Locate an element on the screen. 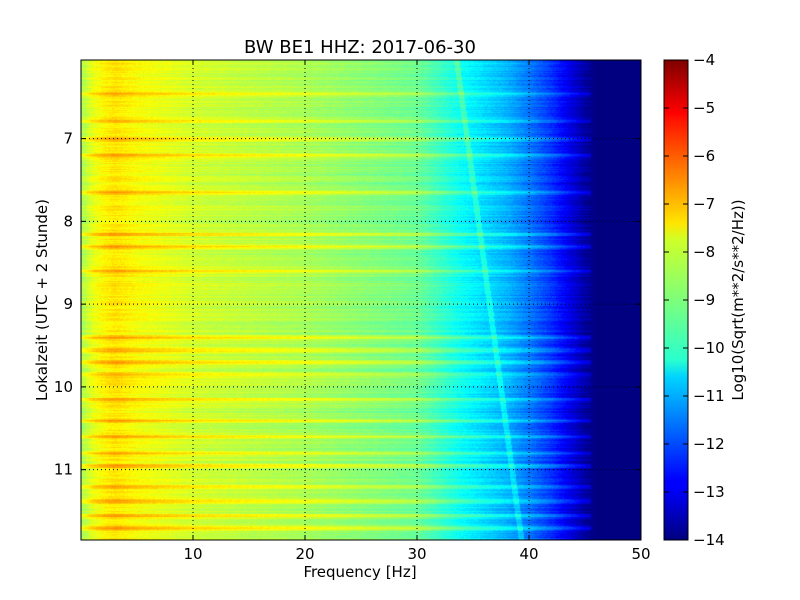  colorbar-label: Log10(Sqrt(m**2/s**2/Hz)) is located at coordinates (738, 299).